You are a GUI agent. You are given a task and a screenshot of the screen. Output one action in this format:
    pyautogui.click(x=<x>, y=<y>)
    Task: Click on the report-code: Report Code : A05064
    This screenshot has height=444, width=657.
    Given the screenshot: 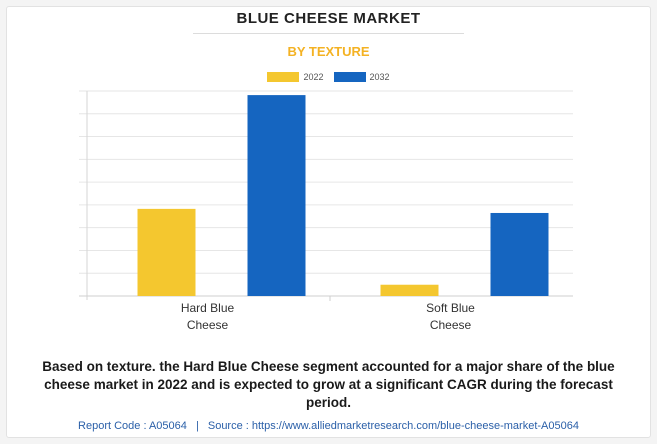 What is the action you would take?
    pyautogui.click(x=132, y=426)
    